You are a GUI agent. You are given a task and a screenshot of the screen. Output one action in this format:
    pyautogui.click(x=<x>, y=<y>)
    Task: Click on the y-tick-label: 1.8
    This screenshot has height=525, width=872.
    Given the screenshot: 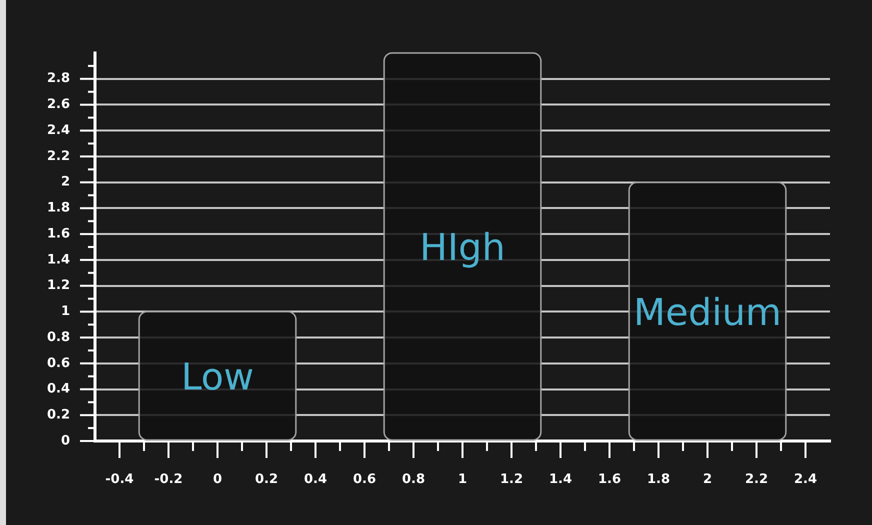 What is the action you would take?
    pyautogui.click(x=58, y=208)
    